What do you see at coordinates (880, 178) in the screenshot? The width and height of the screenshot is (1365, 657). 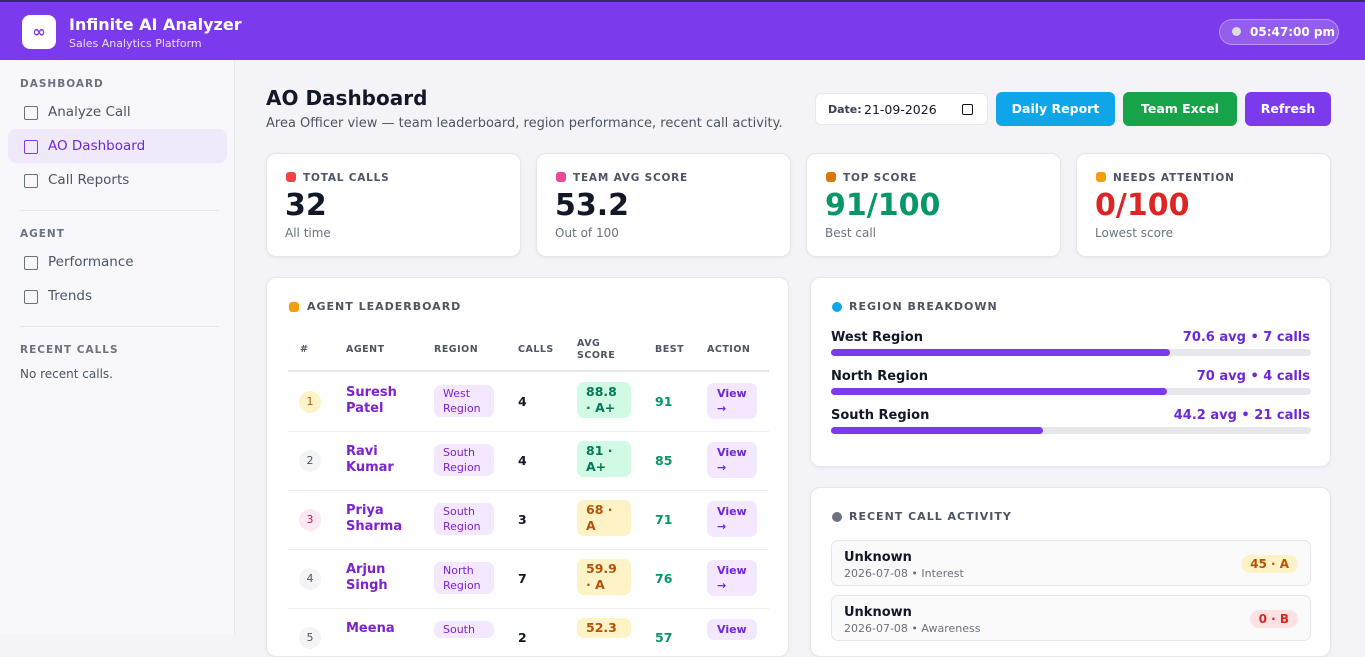 I see `stat-label: TOP SCORE` at bounding box center [880, 178].